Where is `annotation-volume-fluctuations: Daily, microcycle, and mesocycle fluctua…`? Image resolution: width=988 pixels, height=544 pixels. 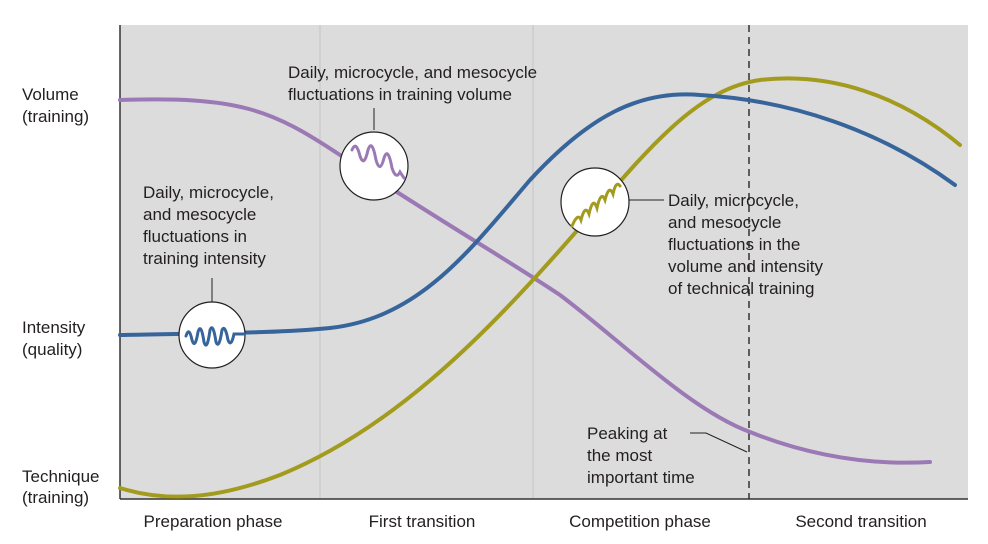 annotation-volume-fluctuations: Daily, microcycle, and mesocycle fluctua… is located at coordinates (415, 83).